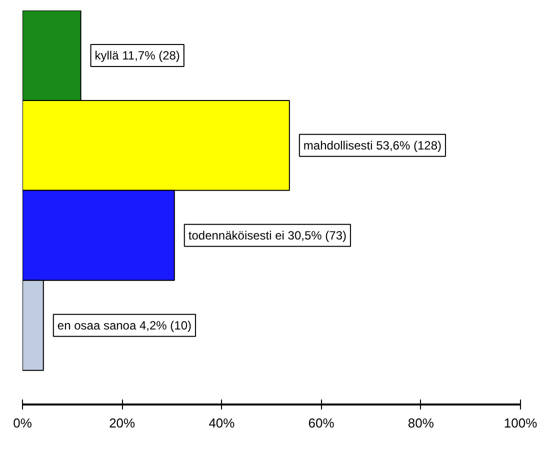  I want to click on x-tick-label: 0%, so click(22, 423).